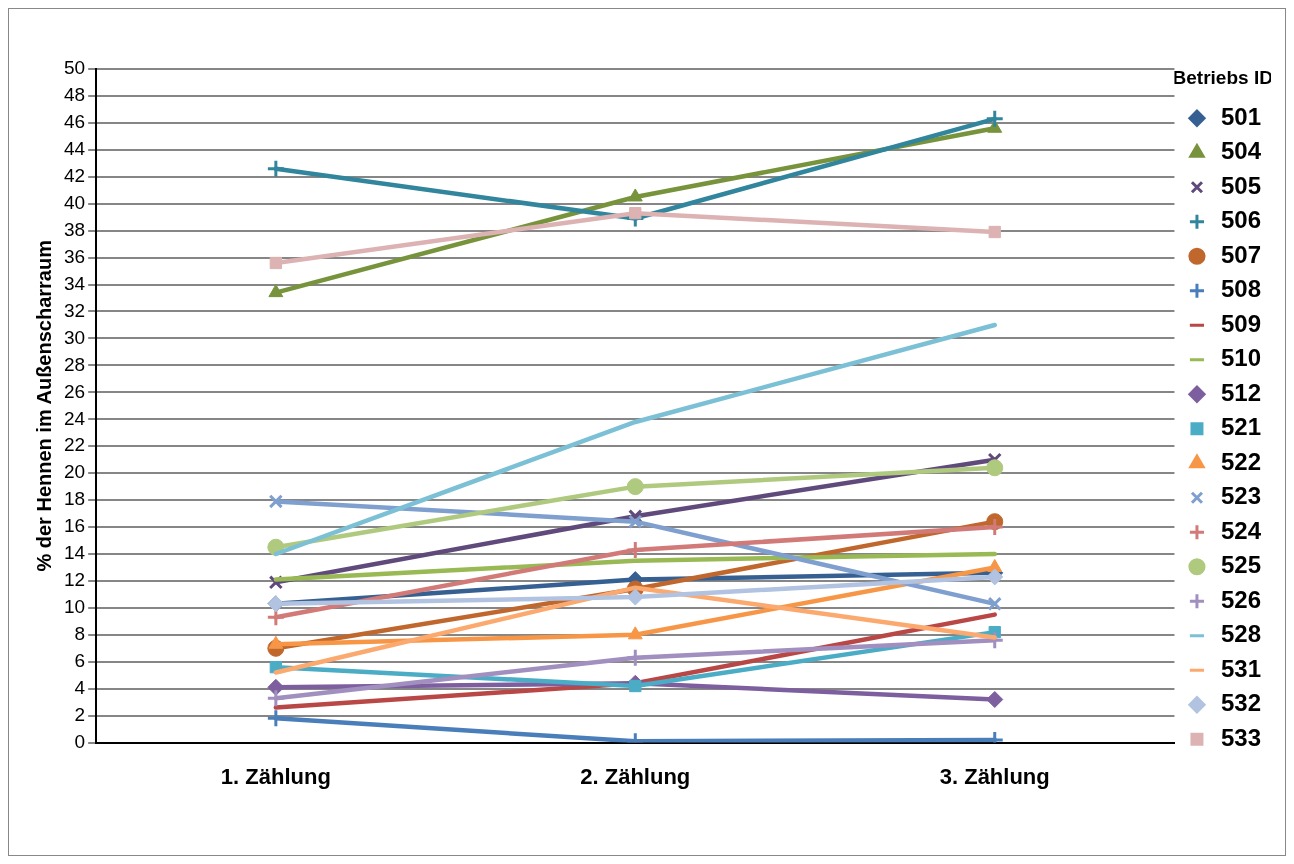 The height and width of the screenshot is (864, 1294). I want to click on y-tick-label: 4, so click(80, 687).